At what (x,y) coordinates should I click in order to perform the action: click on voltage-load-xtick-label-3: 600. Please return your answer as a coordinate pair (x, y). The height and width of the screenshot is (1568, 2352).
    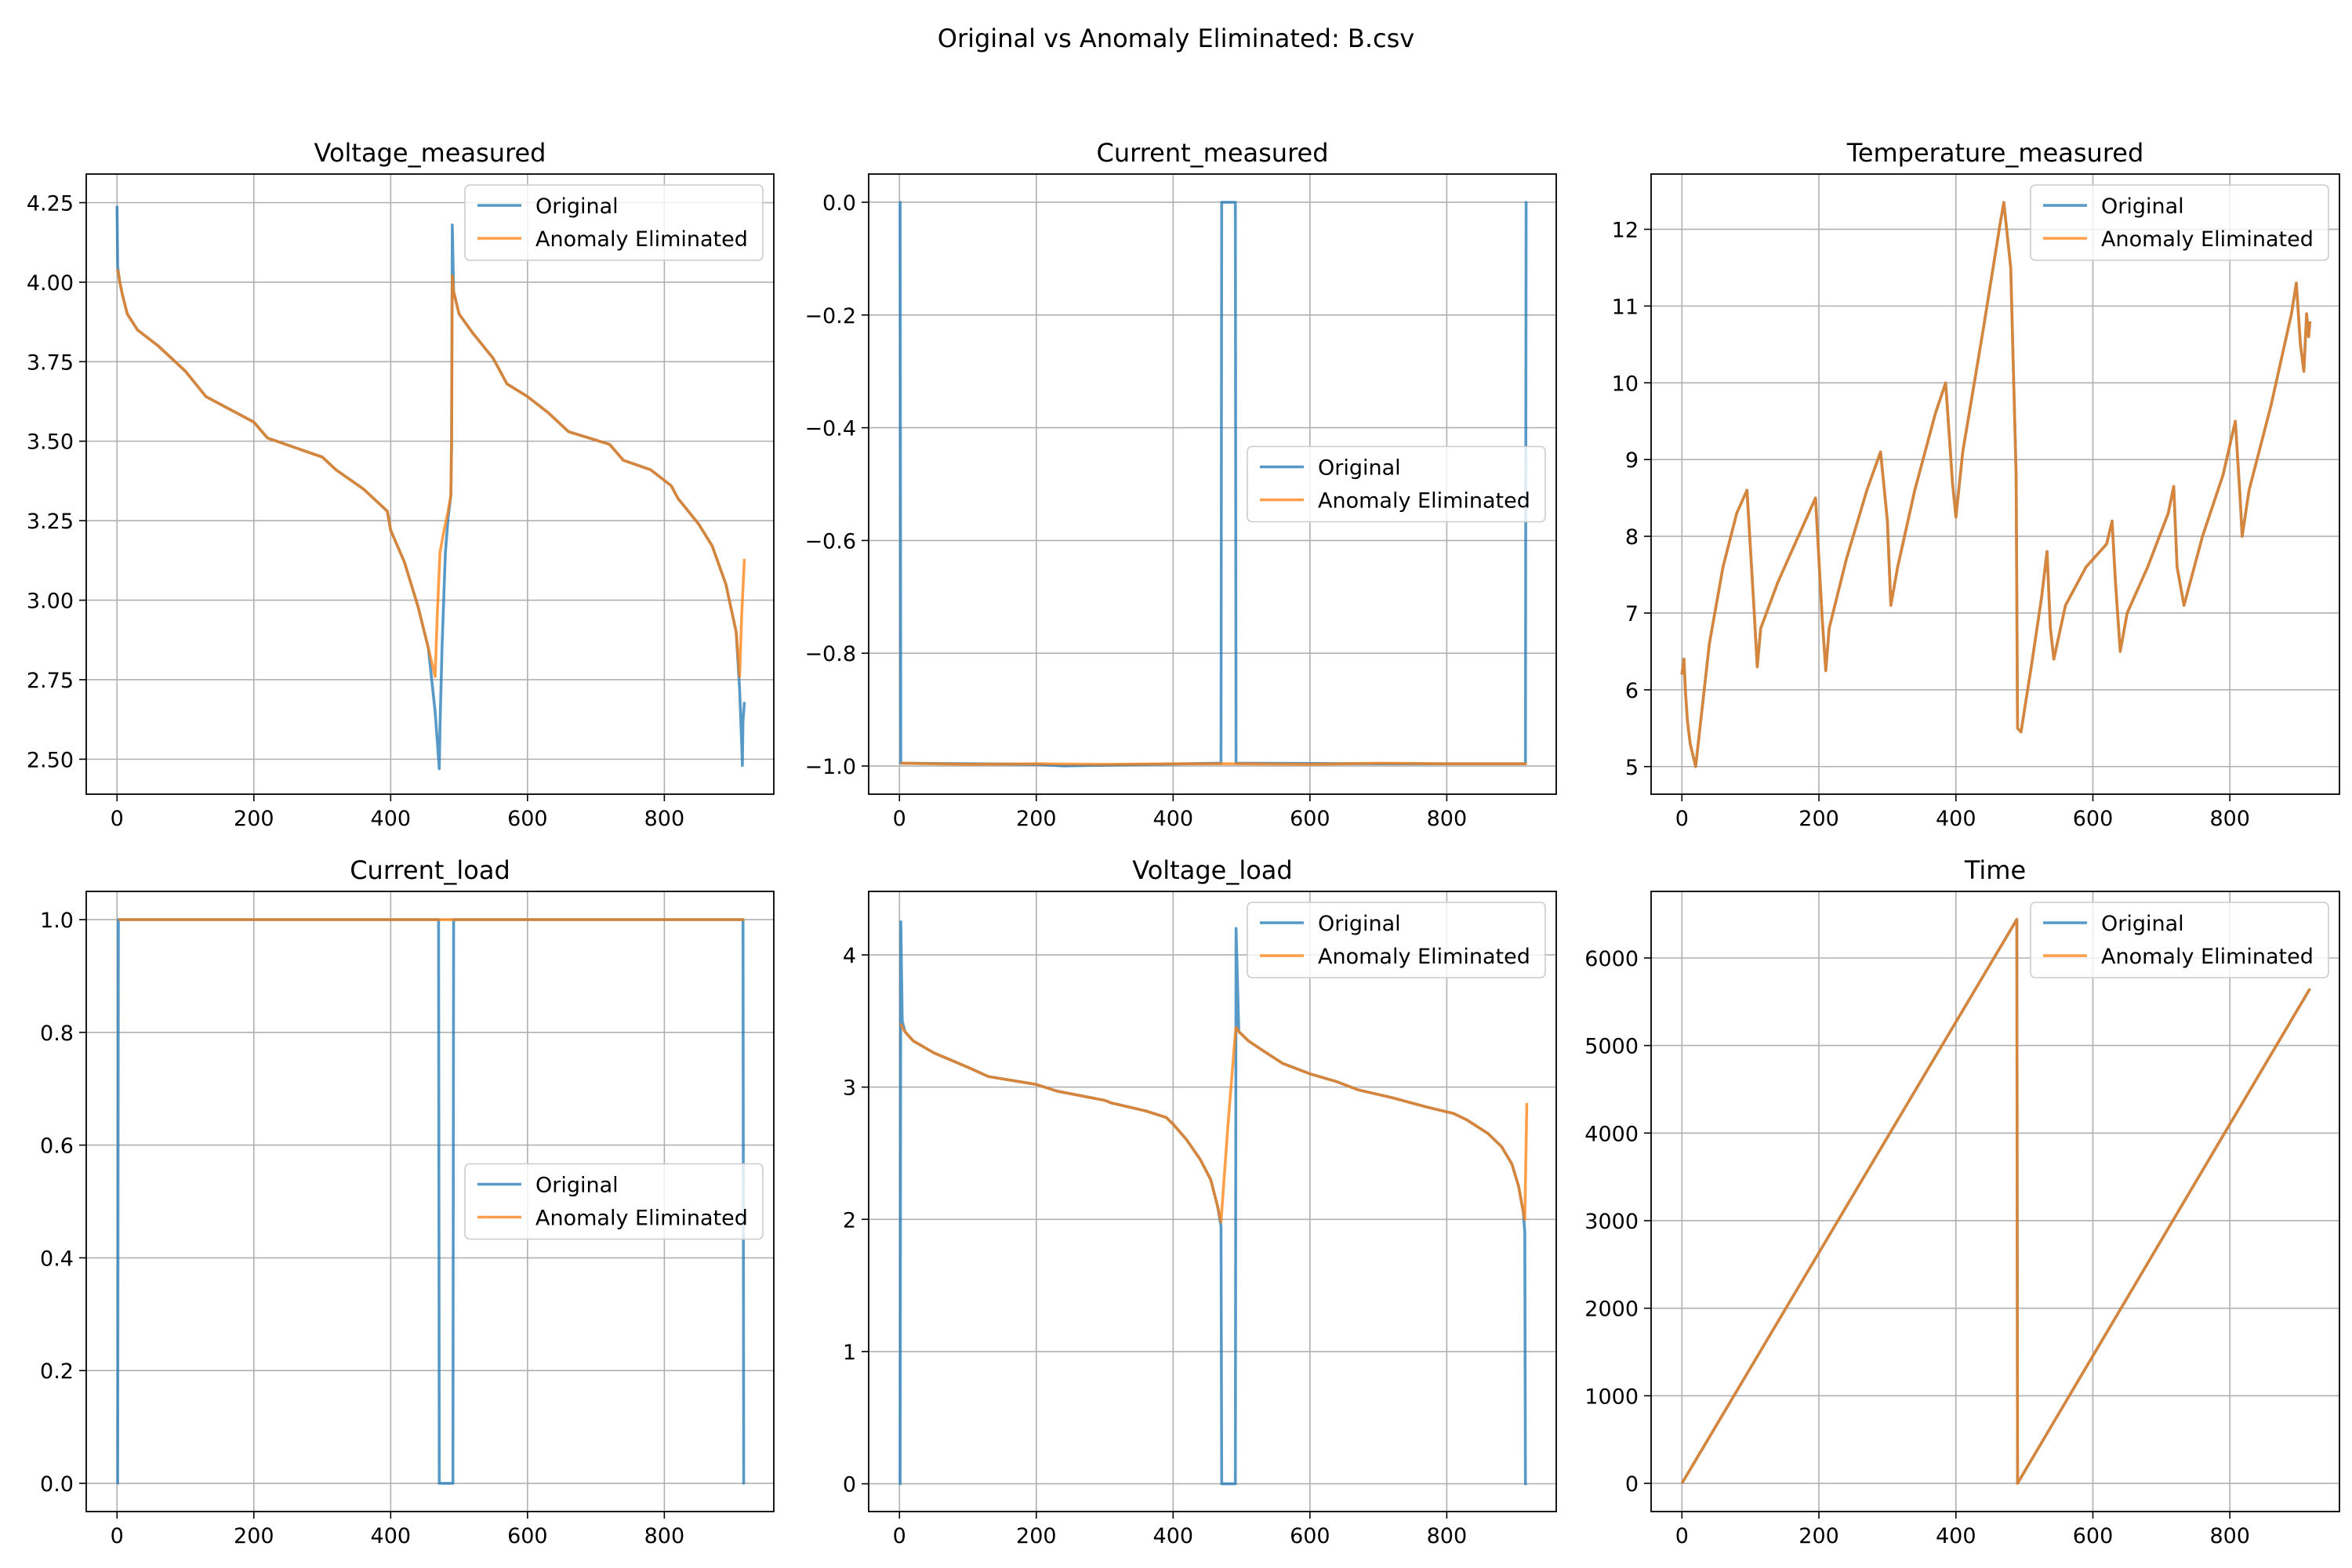
    Looking at the image, I should click on (1310, 1536).